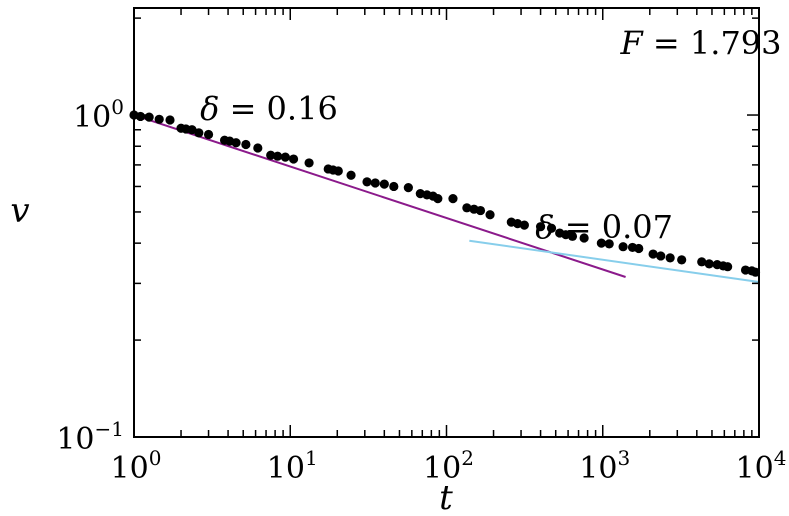 Image resolution: width=789 pixels, height=516 pixels. I want to click on x-tick-label: 10⁰, so click(136, 466).